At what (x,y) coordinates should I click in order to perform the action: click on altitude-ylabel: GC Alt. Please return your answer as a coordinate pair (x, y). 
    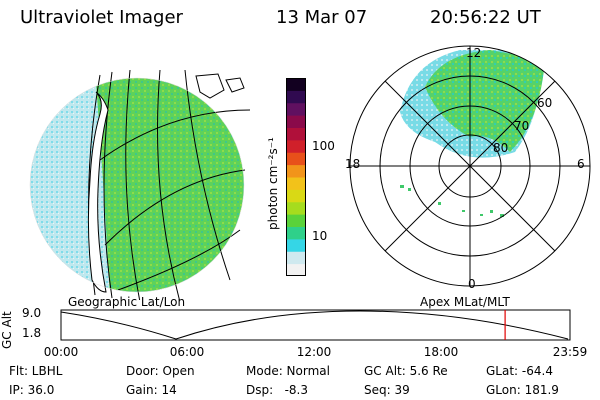
    Looking at the image, I should click on (7, 330).